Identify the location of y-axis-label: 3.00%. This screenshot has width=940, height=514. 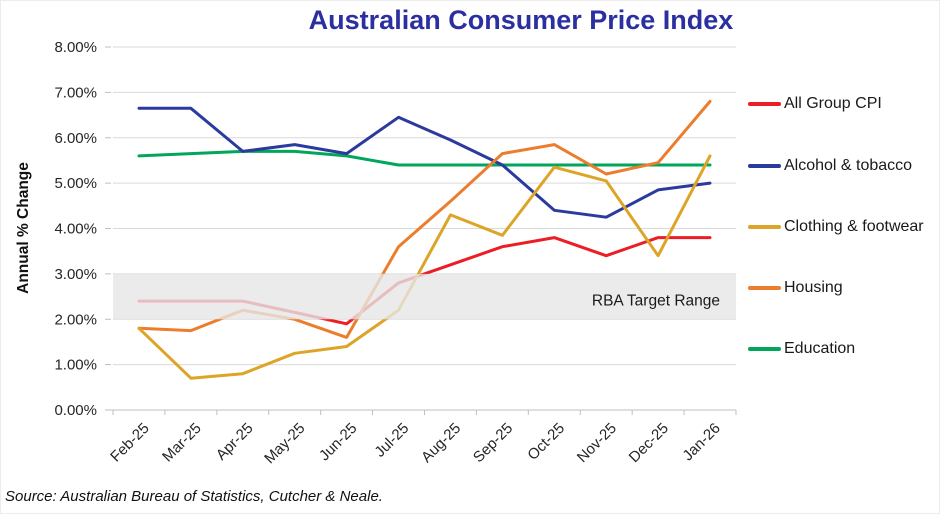
(75, 274).